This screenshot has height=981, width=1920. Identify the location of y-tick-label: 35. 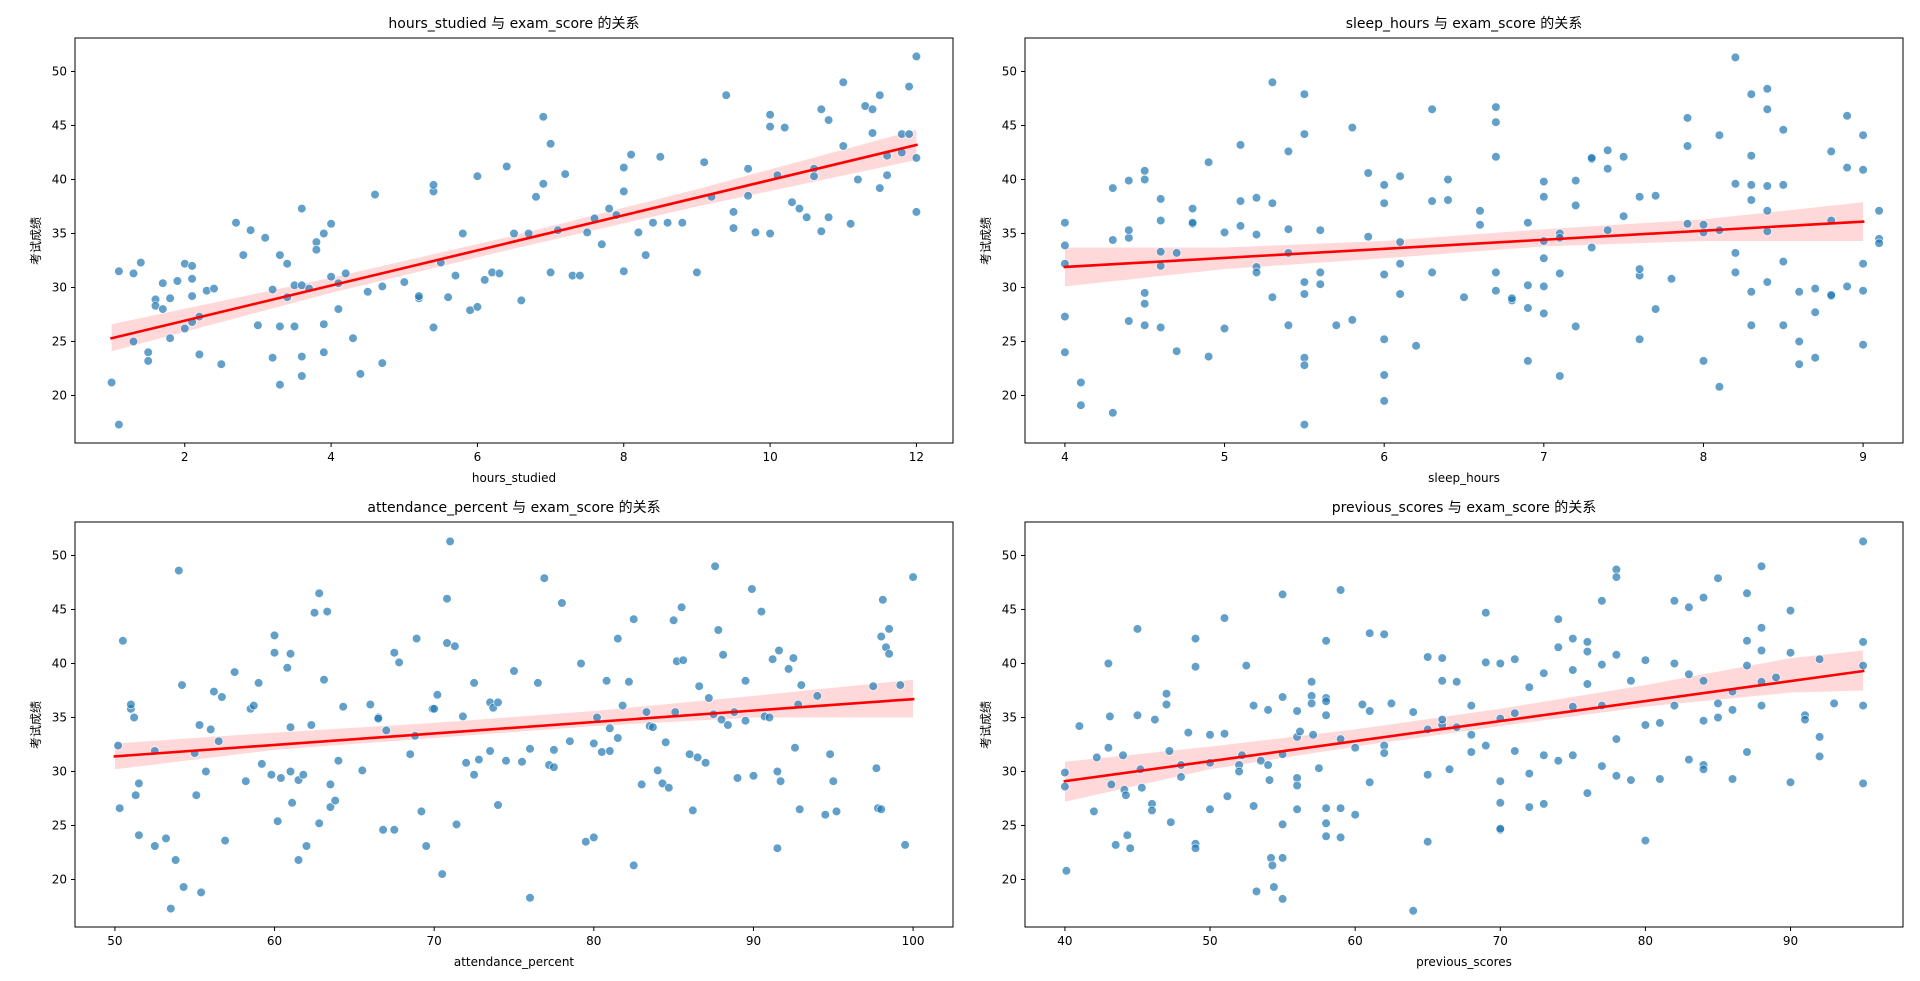
(59, 717).